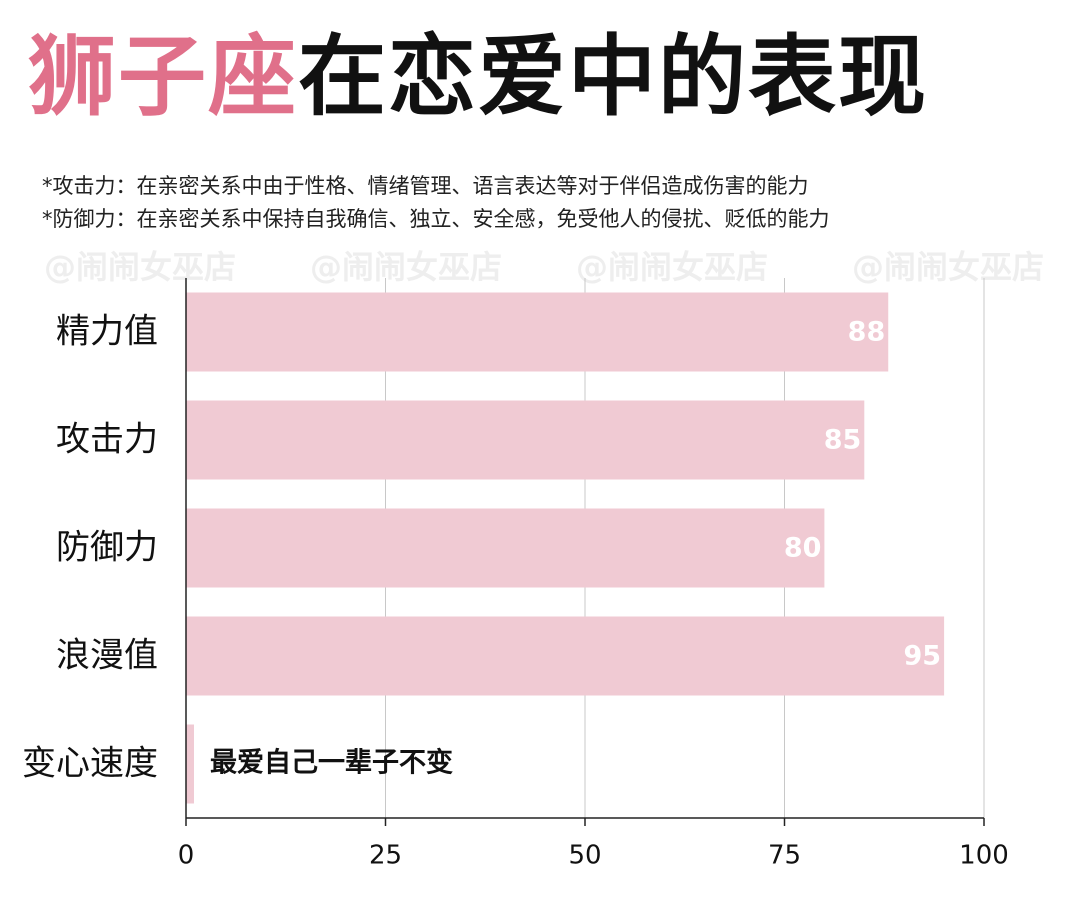 The image size is (1068, 910). Describe the element at coordinates (90, 764) in the screenshot. I see `category-label: 变心速度` at that location.